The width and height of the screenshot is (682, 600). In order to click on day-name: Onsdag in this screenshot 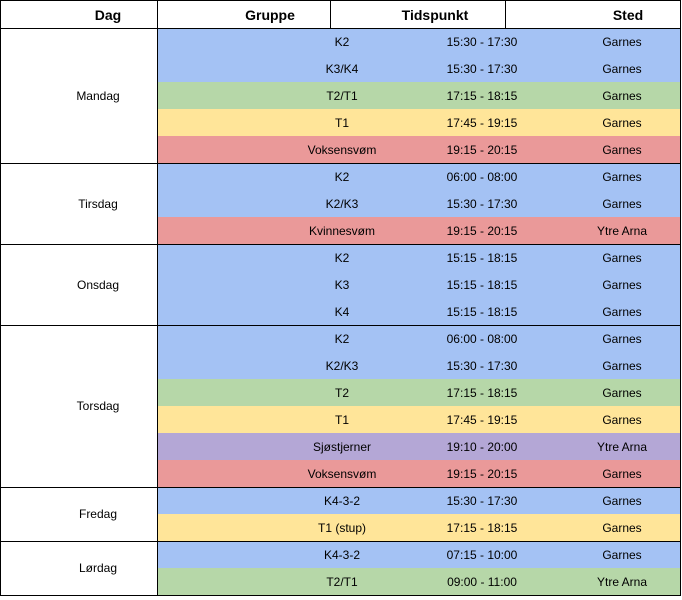, I will do `click(98, 284)`.